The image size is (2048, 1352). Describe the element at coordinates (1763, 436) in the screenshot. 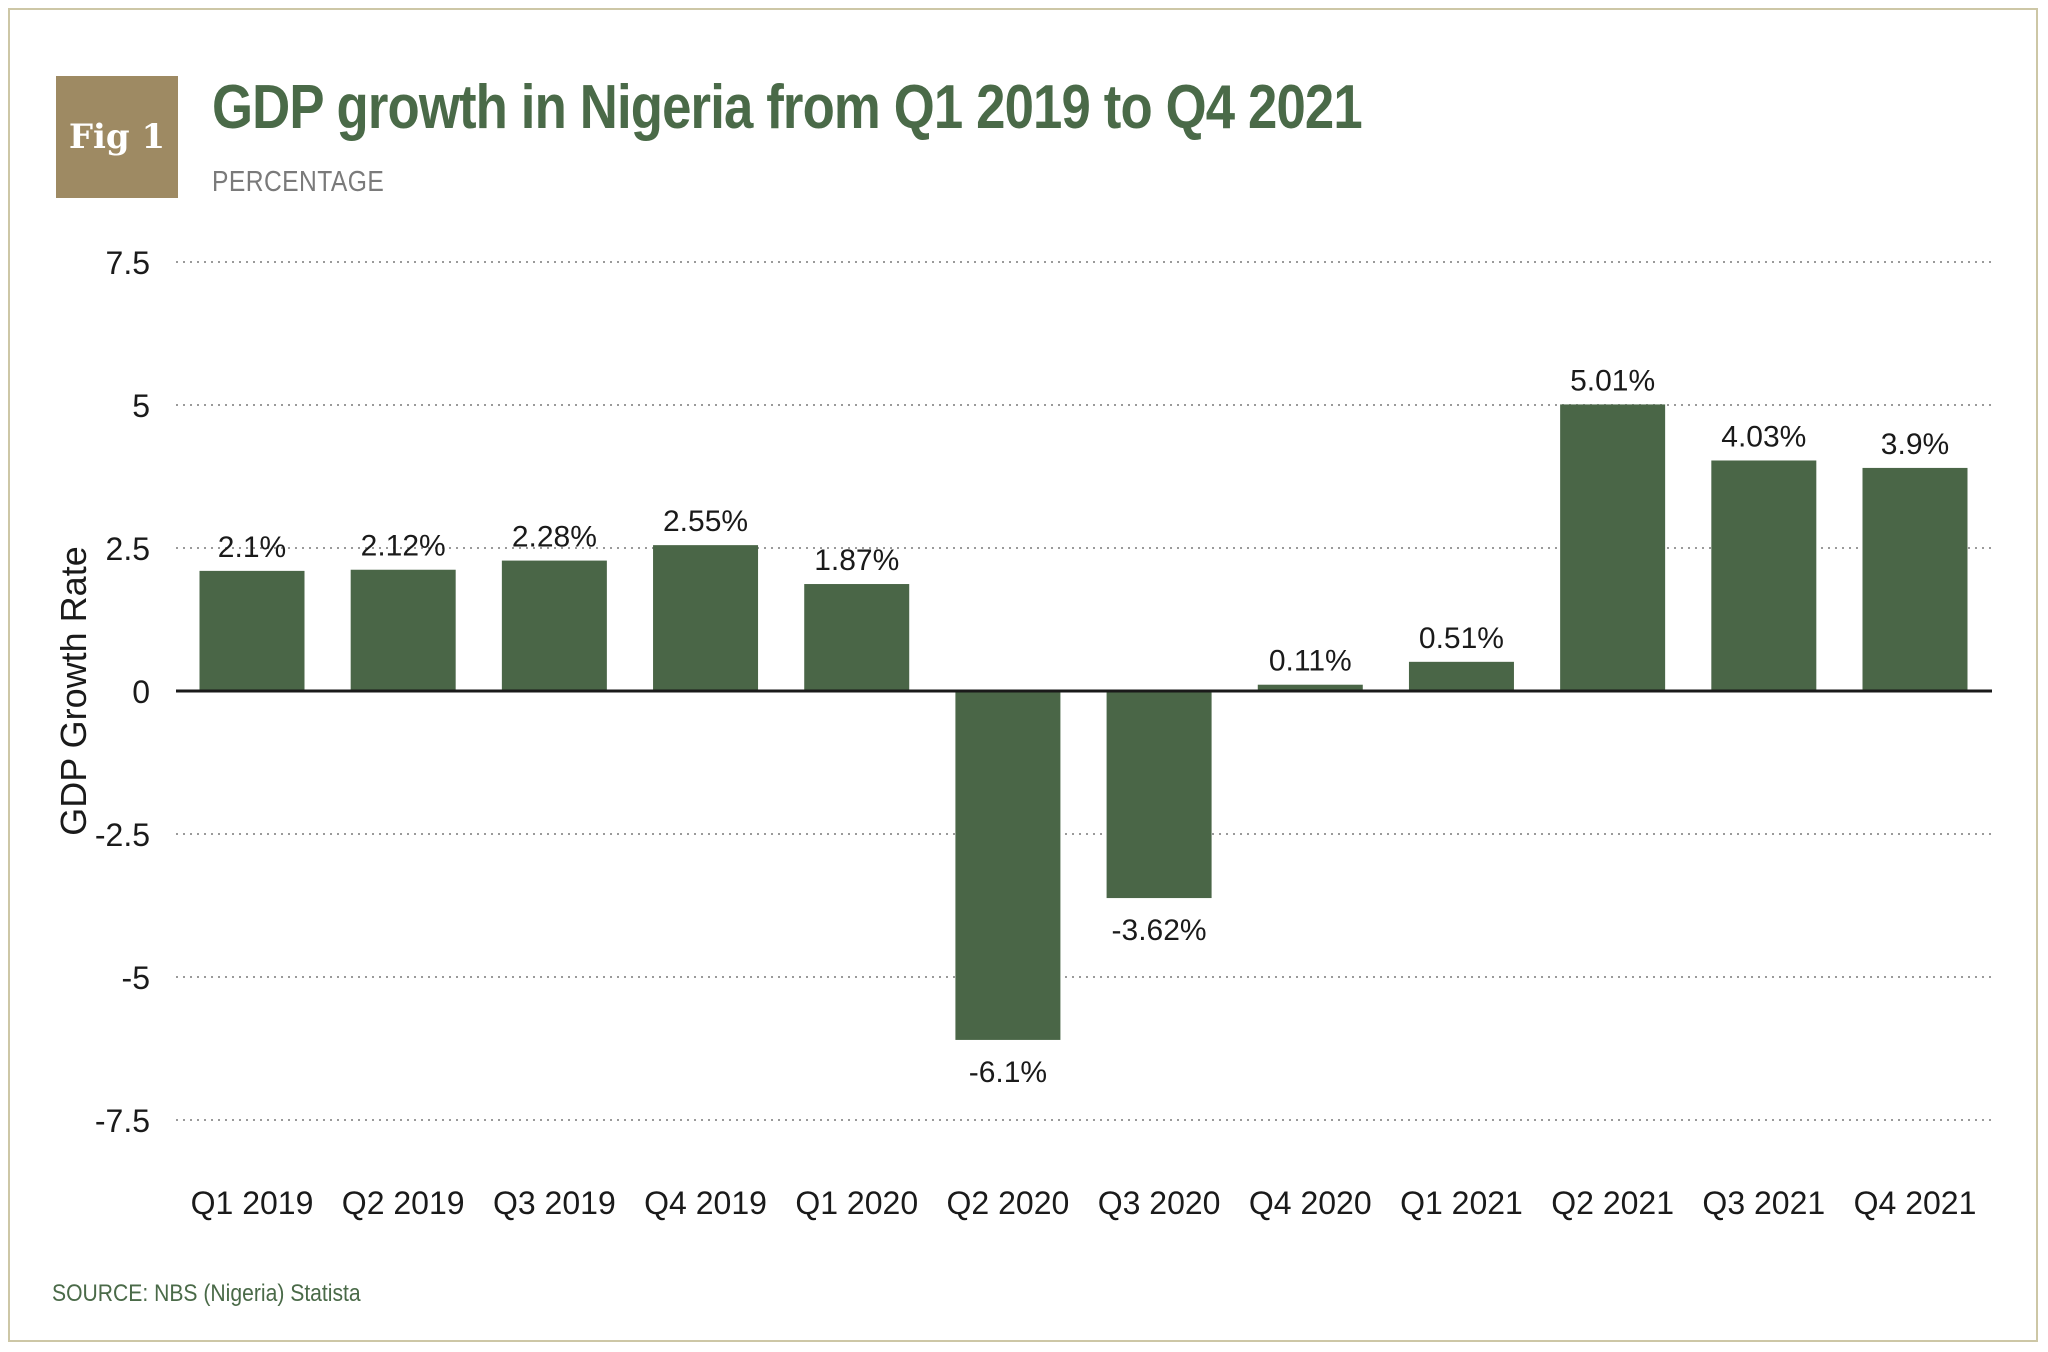

I see `data-label: 4.03%` at that location.